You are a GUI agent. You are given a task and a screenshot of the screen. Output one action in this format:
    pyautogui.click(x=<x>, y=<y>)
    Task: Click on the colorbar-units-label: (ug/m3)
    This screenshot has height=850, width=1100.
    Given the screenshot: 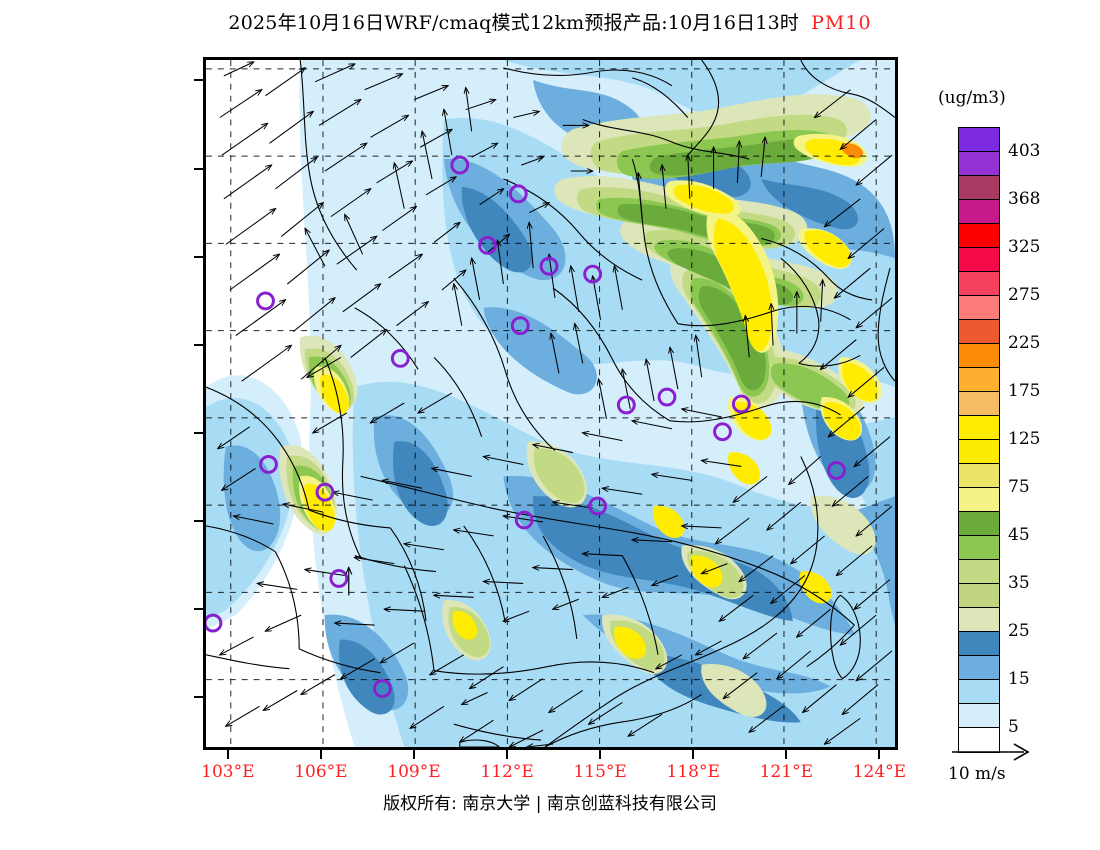 What is the action you would take?
    pyautogui.click(x=972, y=98)
    